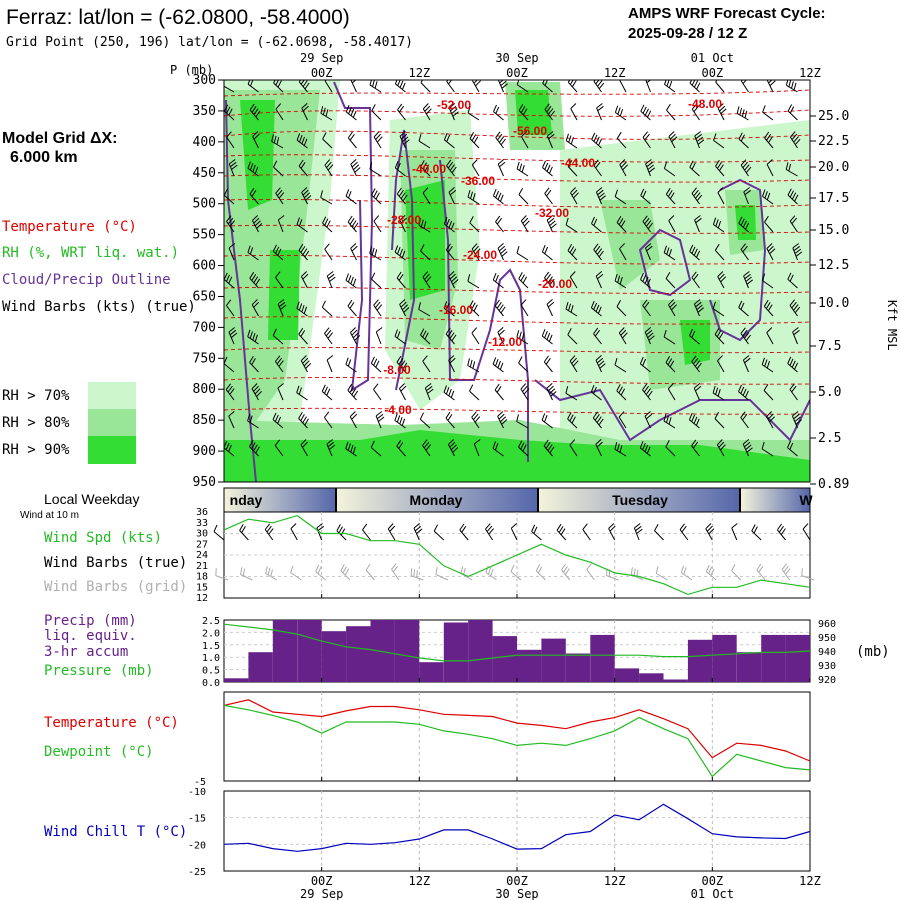  What do you see at coordinates (827, 638) in the screenshot?
I see `pressure-y-tick: 950` at bounding box center [827, 638].